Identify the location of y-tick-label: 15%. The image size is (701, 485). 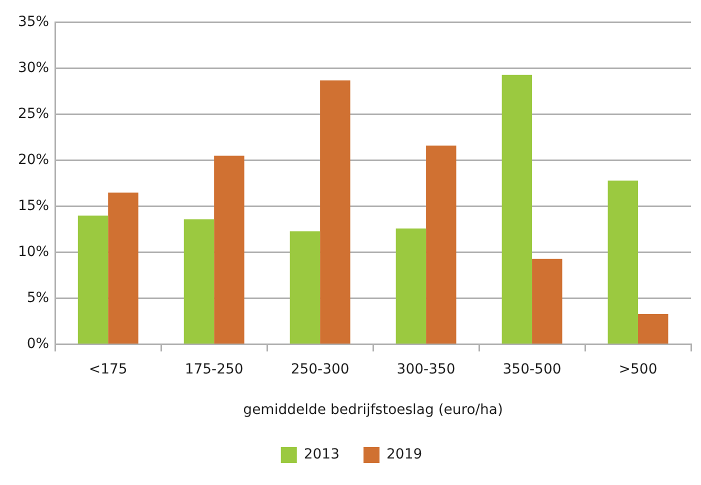
(34, 206).